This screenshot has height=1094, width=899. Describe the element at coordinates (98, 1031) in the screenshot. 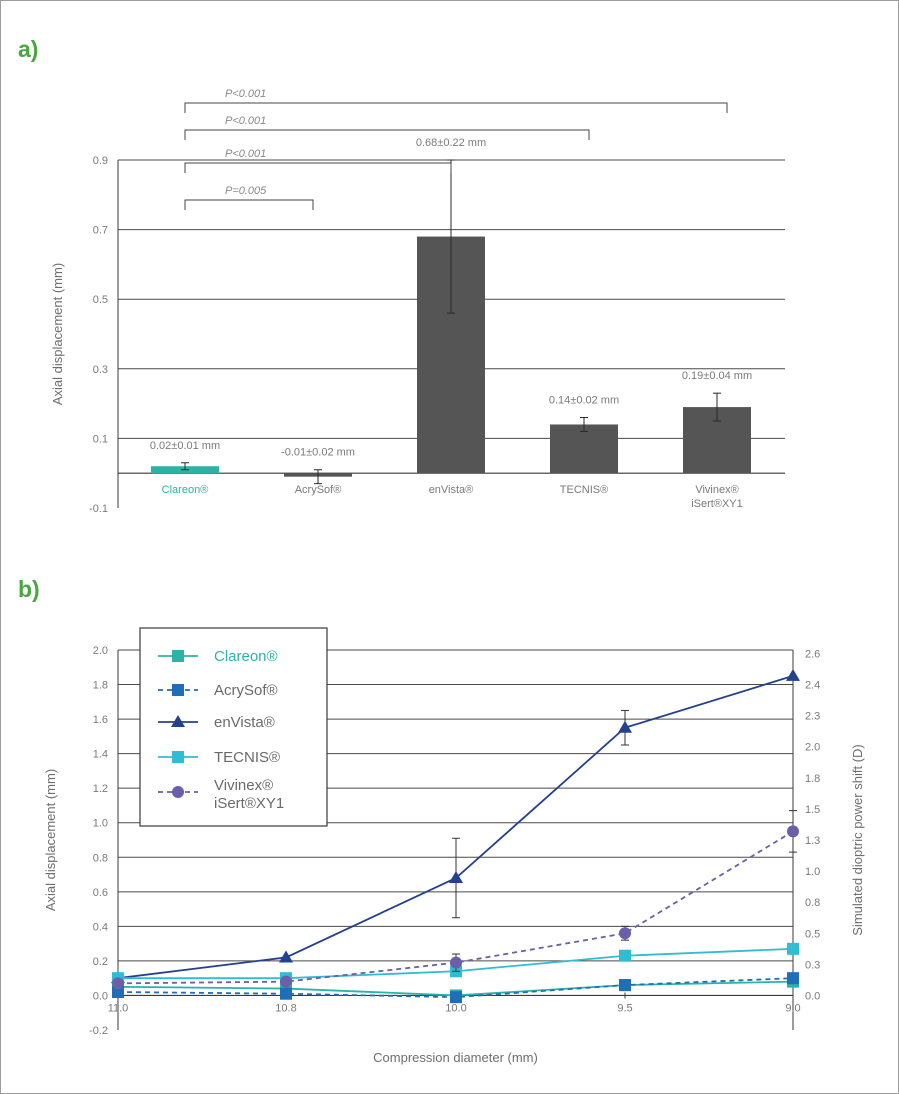

I see `y-tick-label-b: -0.2` at that location.